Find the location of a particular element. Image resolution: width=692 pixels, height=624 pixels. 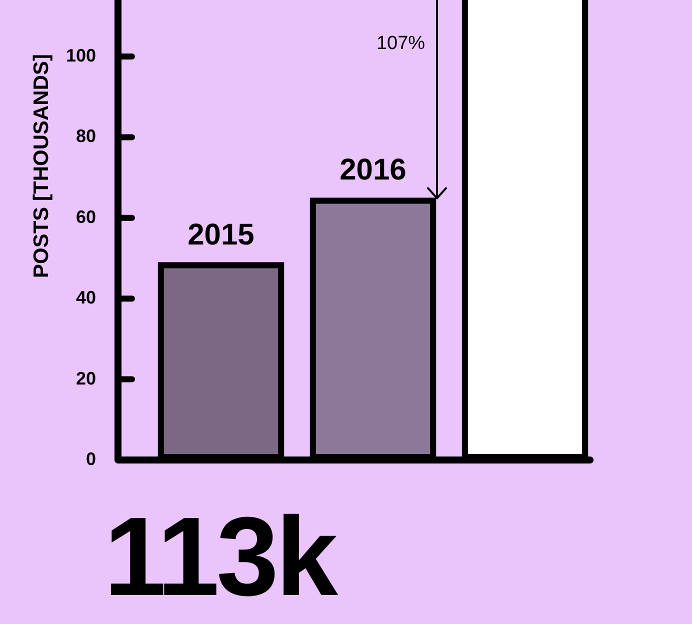

y-tick-label: 0 is located at coordinates (91, 458).